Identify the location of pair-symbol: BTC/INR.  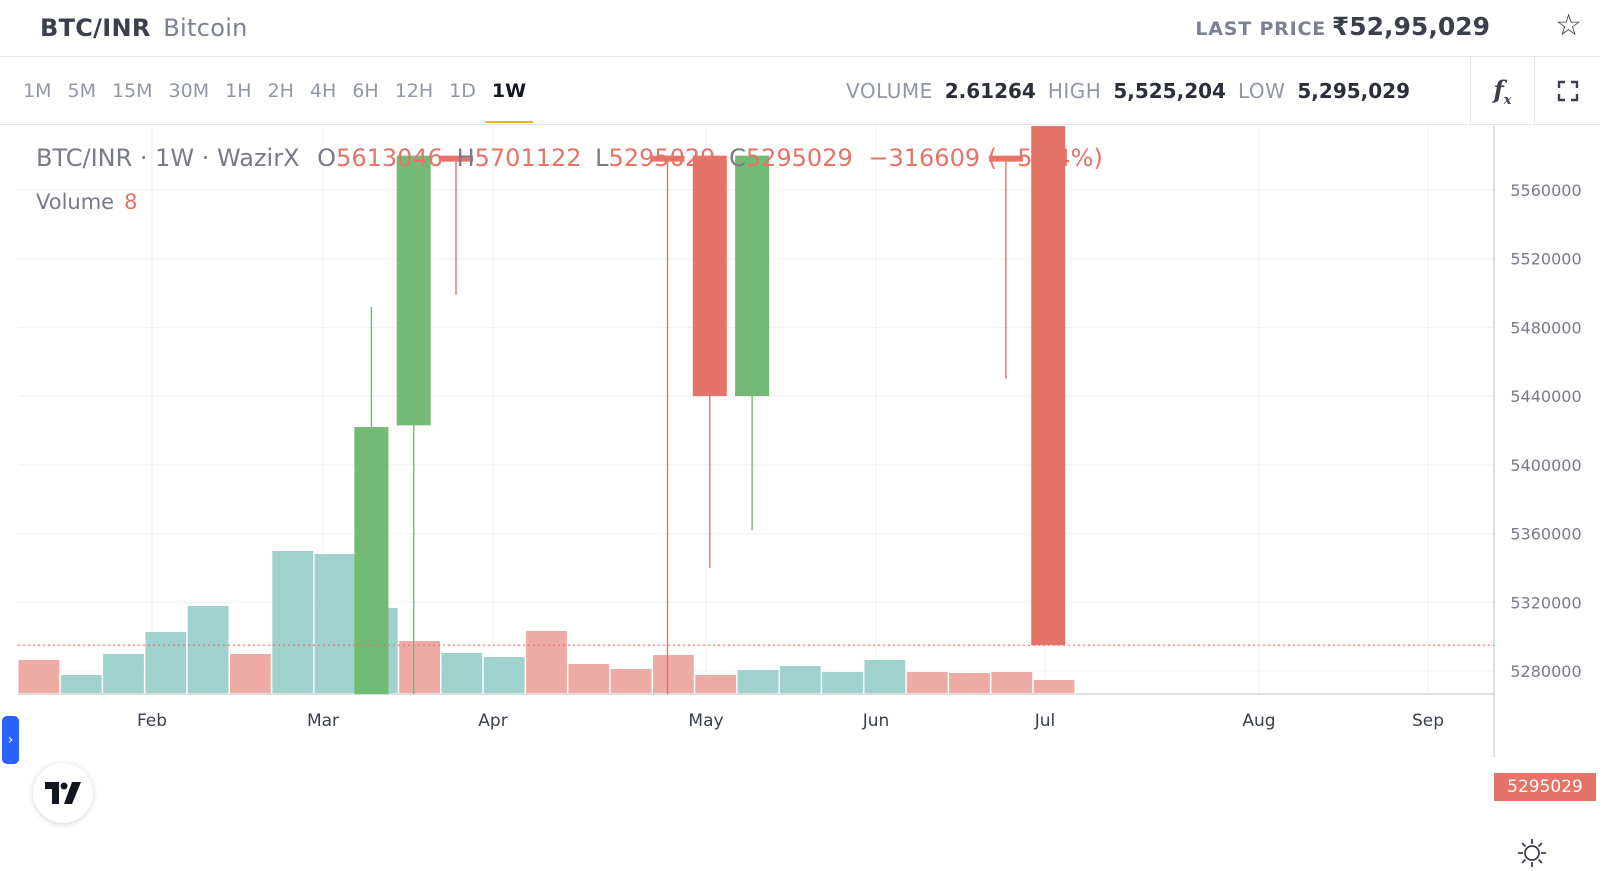
(95, 28).